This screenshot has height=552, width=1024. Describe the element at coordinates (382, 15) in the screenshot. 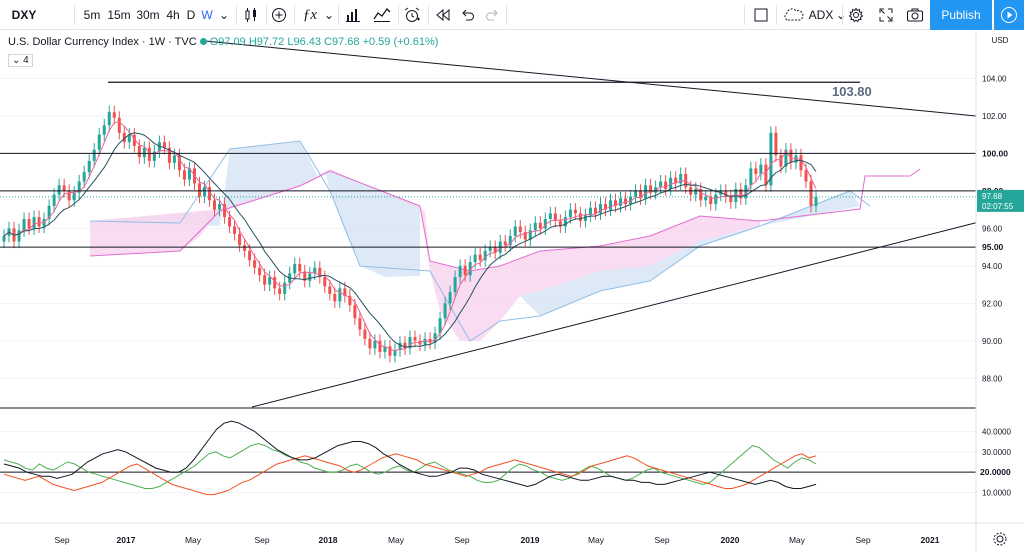

I see `templates-button` at that location.